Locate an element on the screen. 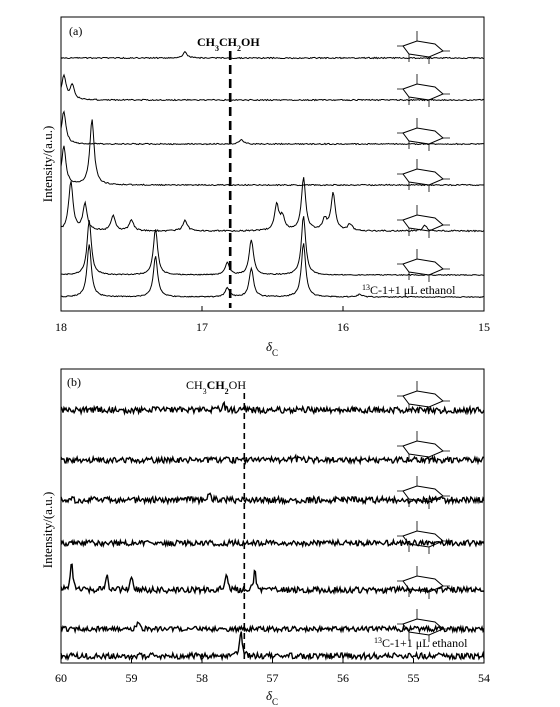  panel-b-bottom-trace-label: 13C-1+1 μL ethanol is located at coordinates (421, 643).